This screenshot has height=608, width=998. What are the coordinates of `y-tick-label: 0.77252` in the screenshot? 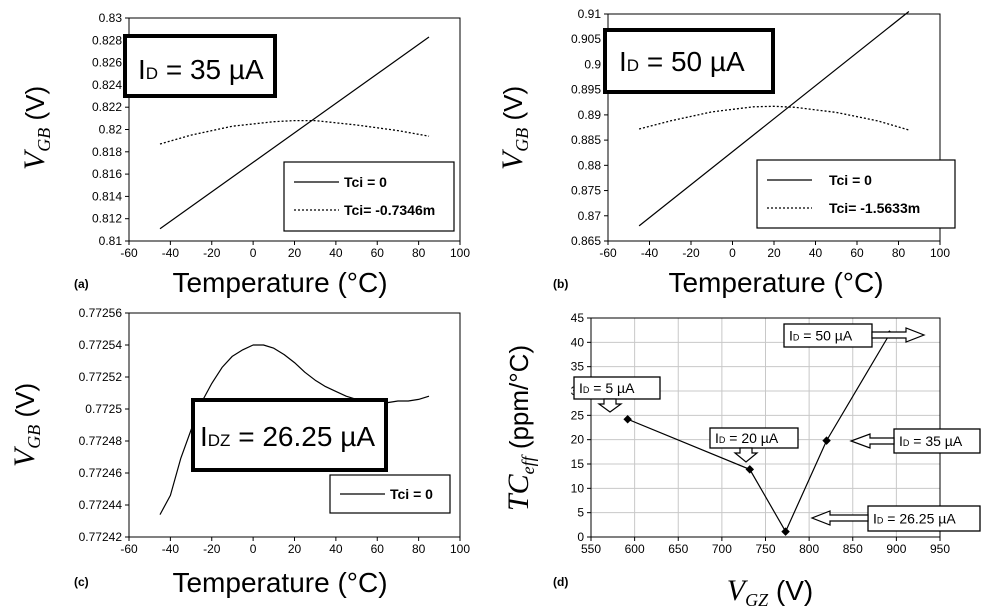 It's located at (101, 377).